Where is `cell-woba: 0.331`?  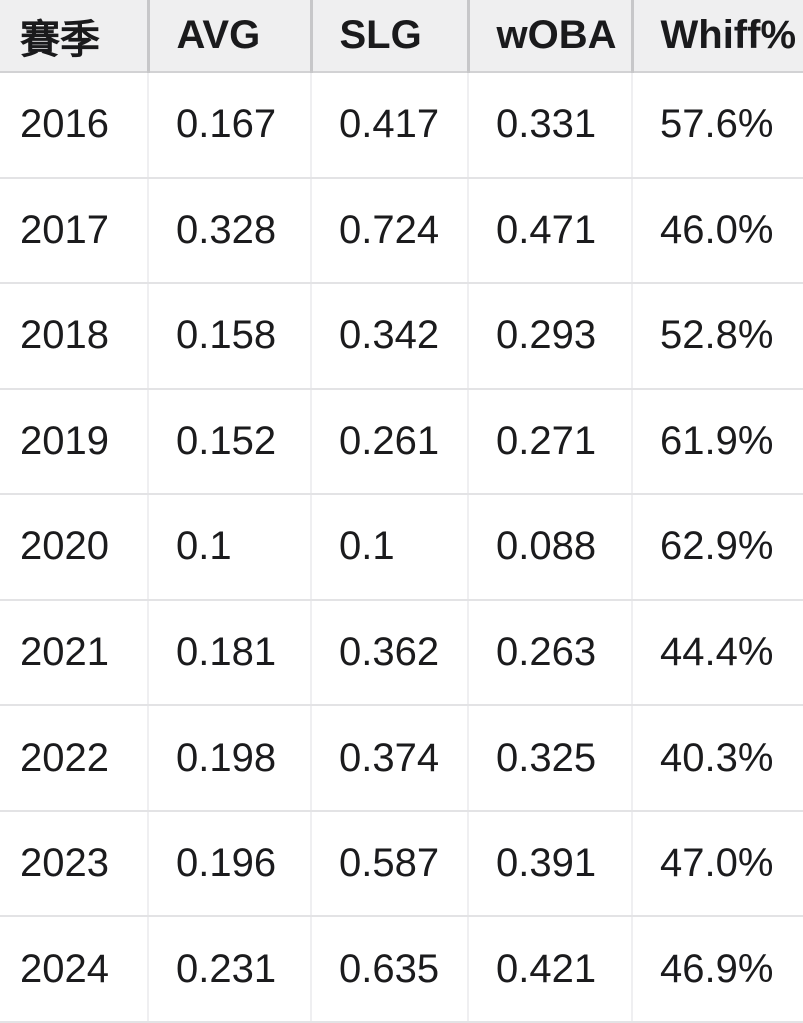 cell-woba: 0.331 is located at coordinates (550, 125).